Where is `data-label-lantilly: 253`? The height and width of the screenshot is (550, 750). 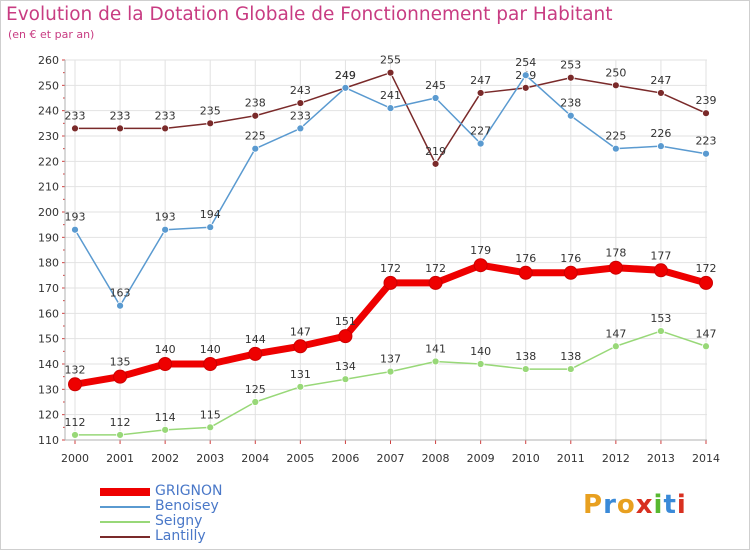
data-label-lantilly: 253 is located at coordinates (570, 65).